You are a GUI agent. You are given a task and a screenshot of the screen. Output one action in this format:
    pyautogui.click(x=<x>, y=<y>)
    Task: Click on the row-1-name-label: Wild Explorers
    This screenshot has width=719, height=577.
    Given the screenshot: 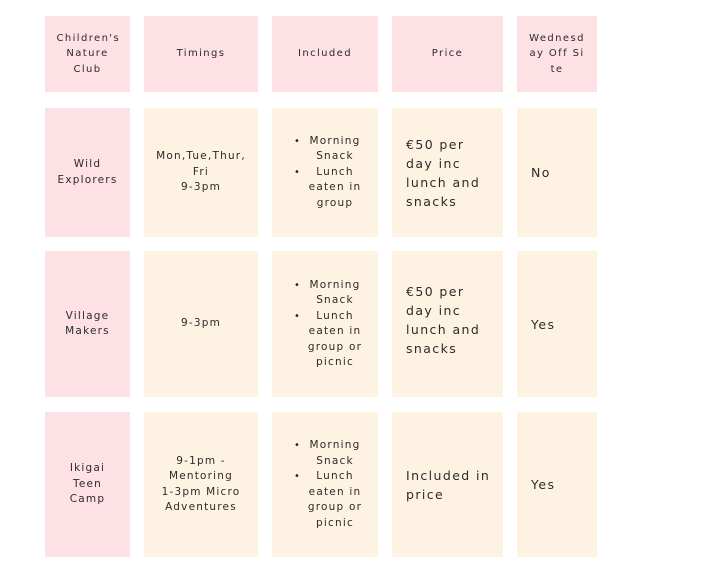 What is the action you would take?
    pyautogui.click(x=87, y=172)
    